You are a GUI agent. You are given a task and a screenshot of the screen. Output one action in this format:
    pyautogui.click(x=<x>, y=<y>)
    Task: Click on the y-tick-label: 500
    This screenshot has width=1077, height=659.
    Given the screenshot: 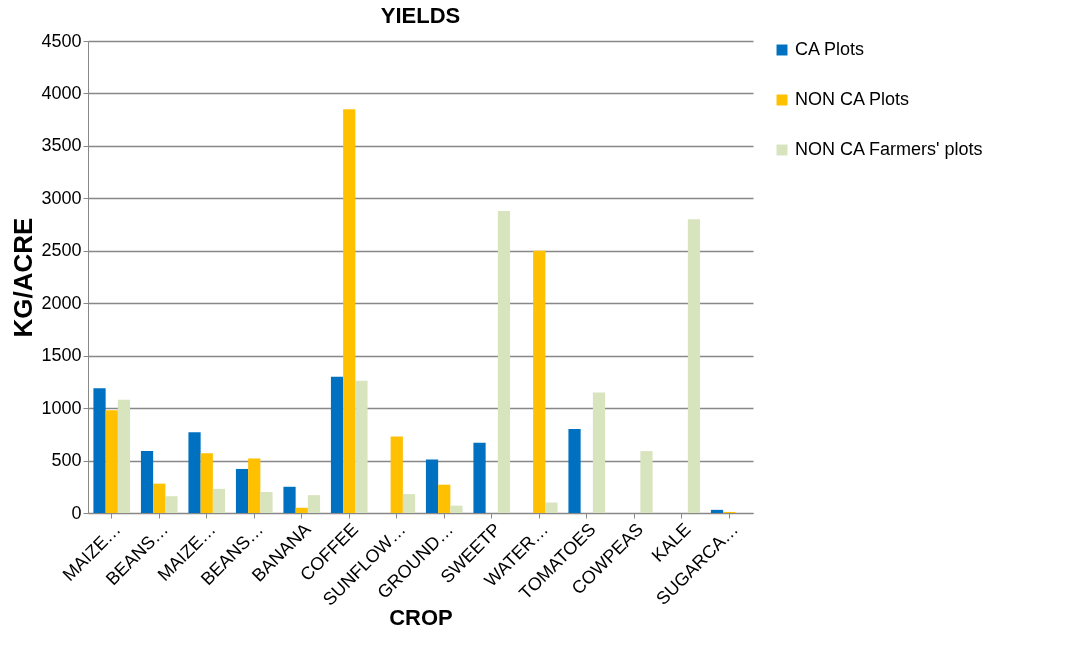 What is the action you would take?
    pyautogui.click(x=66, y=460)
    